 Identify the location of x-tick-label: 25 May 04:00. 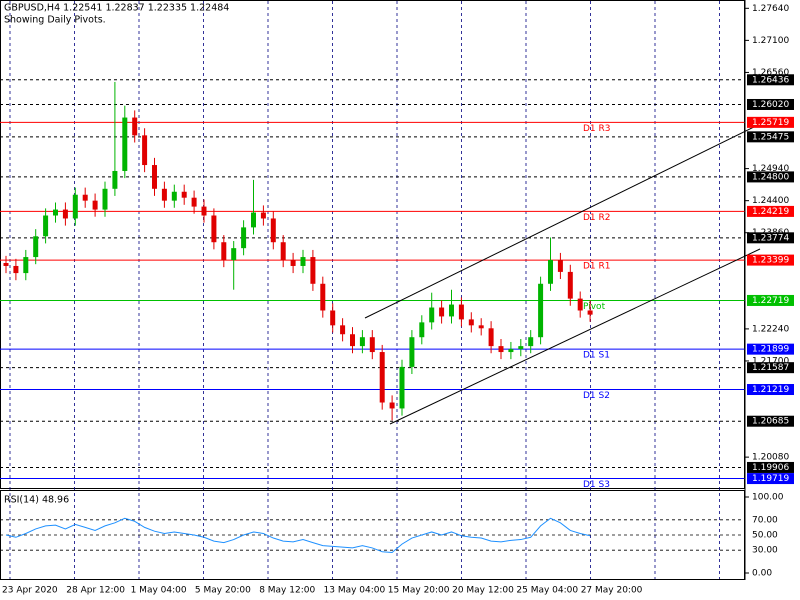
(547, 591).